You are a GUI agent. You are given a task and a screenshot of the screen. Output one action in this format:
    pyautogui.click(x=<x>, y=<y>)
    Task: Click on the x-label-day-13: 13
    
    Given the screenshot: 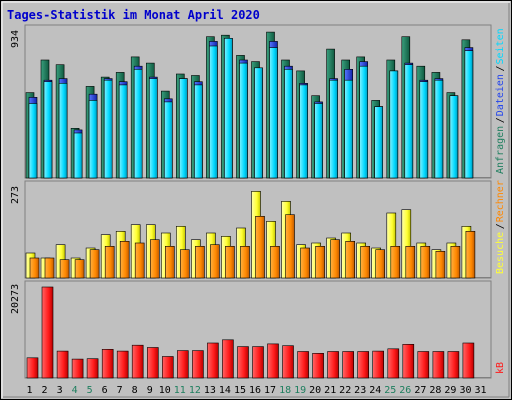 What is the action you would take?
    pyautogui.click(x=210, y=390)
    